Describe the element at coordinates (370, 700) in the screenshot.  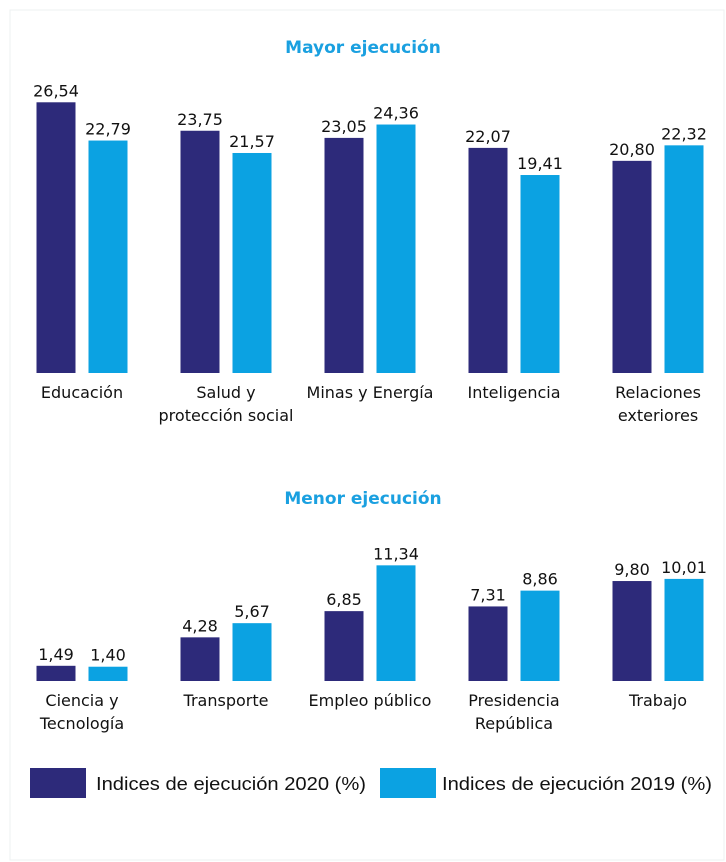
I see `x-tick-label: Empleo público` at that location.